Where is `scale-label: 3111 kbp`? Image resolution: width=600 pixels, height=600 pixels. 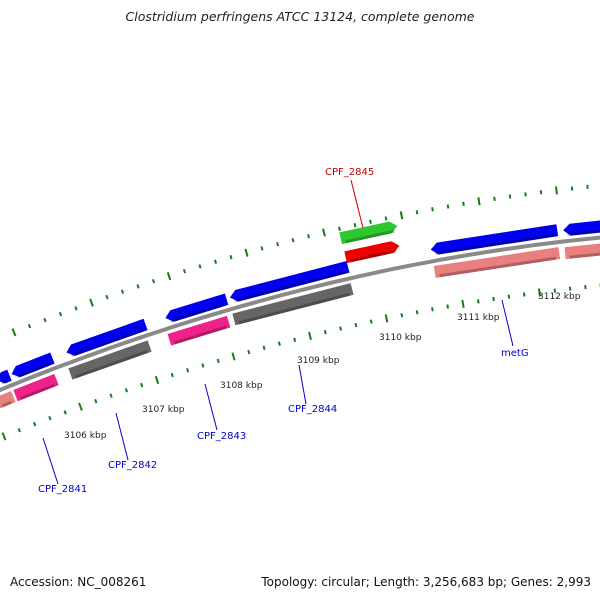 scale-label: 3111 kbp is located at coordinates (478, 318).